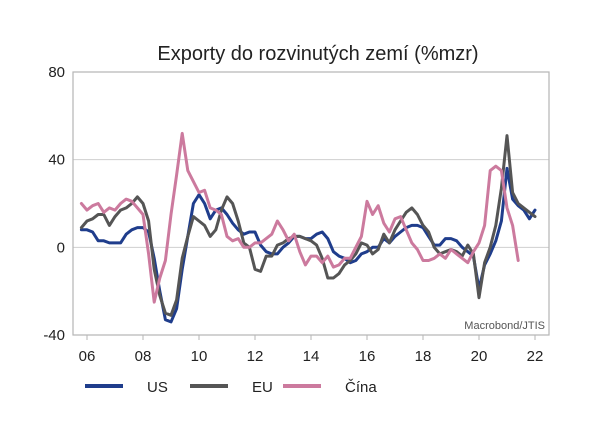 The height and width of the screenshot is (430, 591). Describe the element at coordinates (61, 247) in the screenshot. I see `y-tick-label: 0` at that location.